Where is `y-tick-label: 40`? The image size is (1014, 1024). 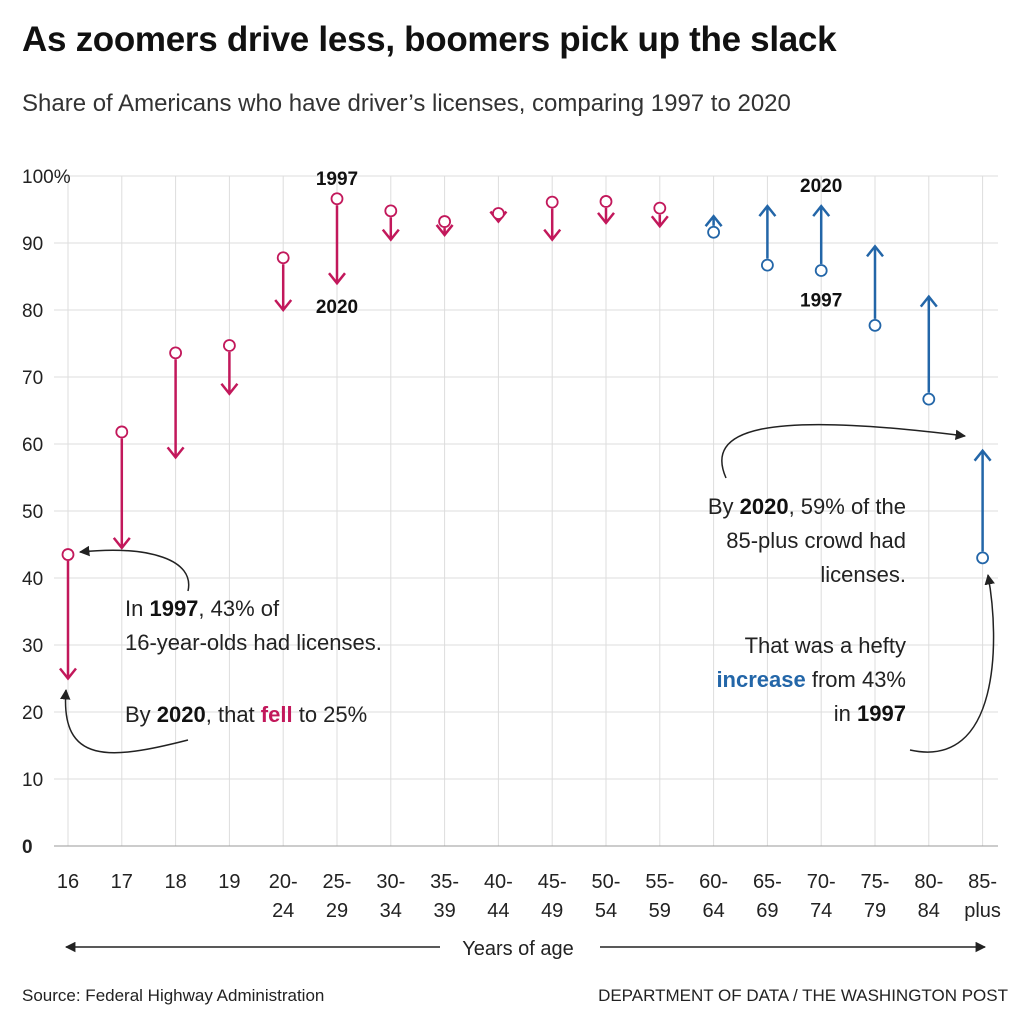
y-tick-label: 40 is located at coordinates (32, 579).